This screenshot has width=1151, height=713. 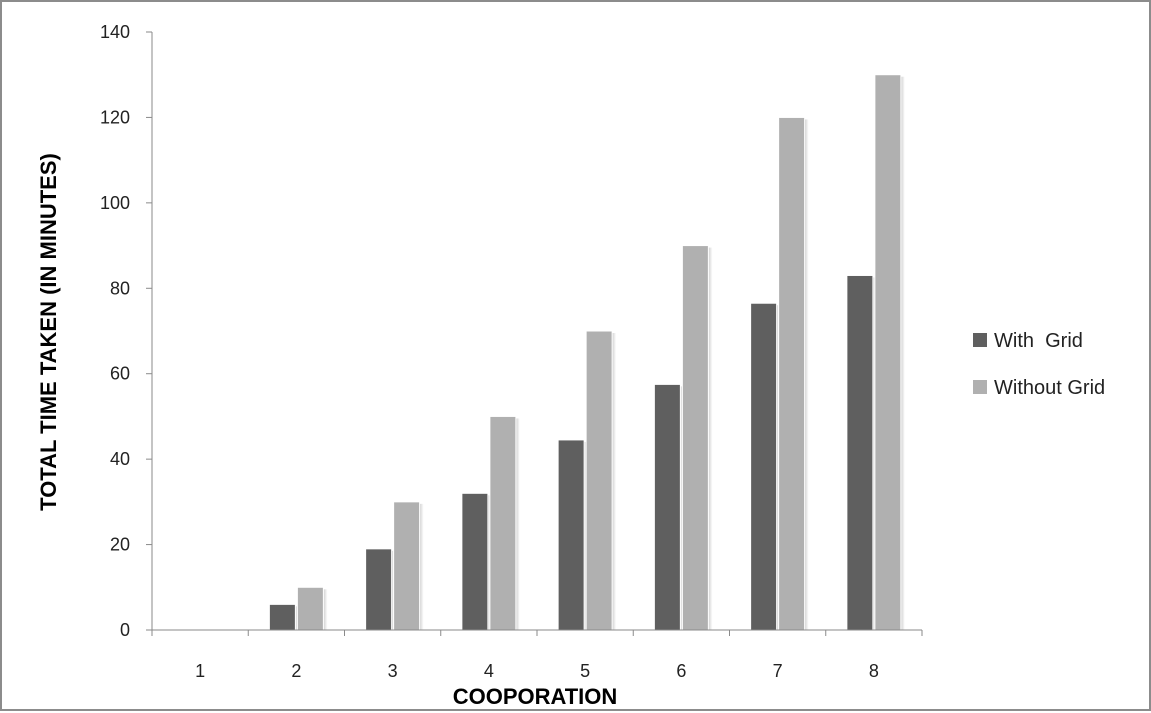 What do you see at coordinates (48, 332) in the screenshot?
I see `y-axis-title: TOTAL TIME TAKEN (IN MINUTES)` at bounding box center [48, 332].